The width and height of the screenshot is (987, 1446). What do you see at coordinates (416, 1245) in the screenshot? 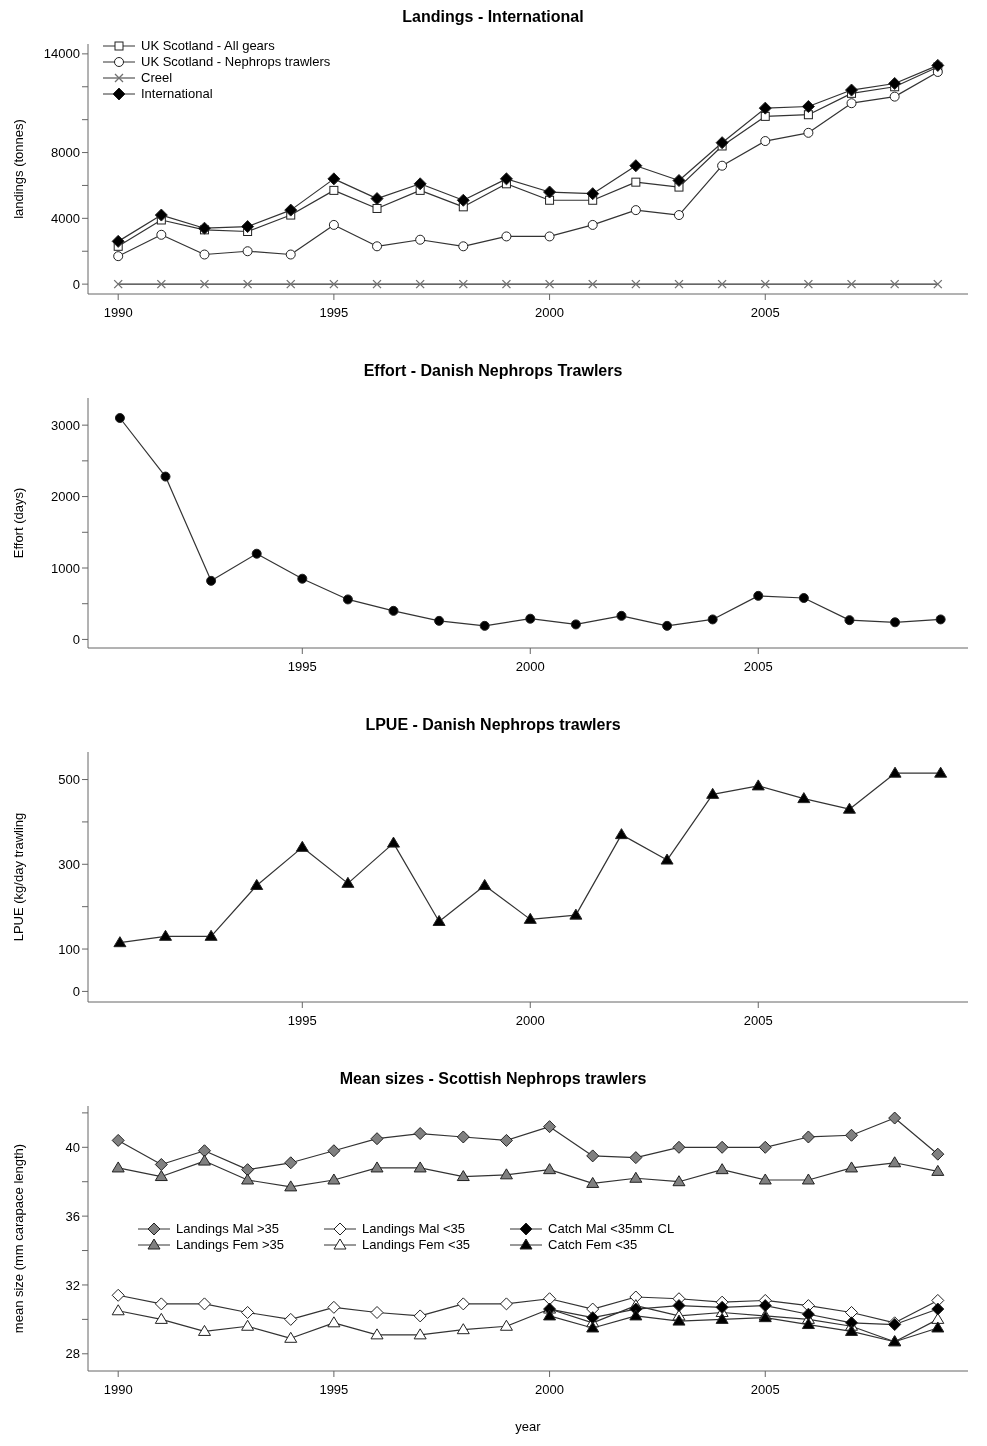
I see `legend-label: Landings Fem <35` at bounding box center [416, 1245].